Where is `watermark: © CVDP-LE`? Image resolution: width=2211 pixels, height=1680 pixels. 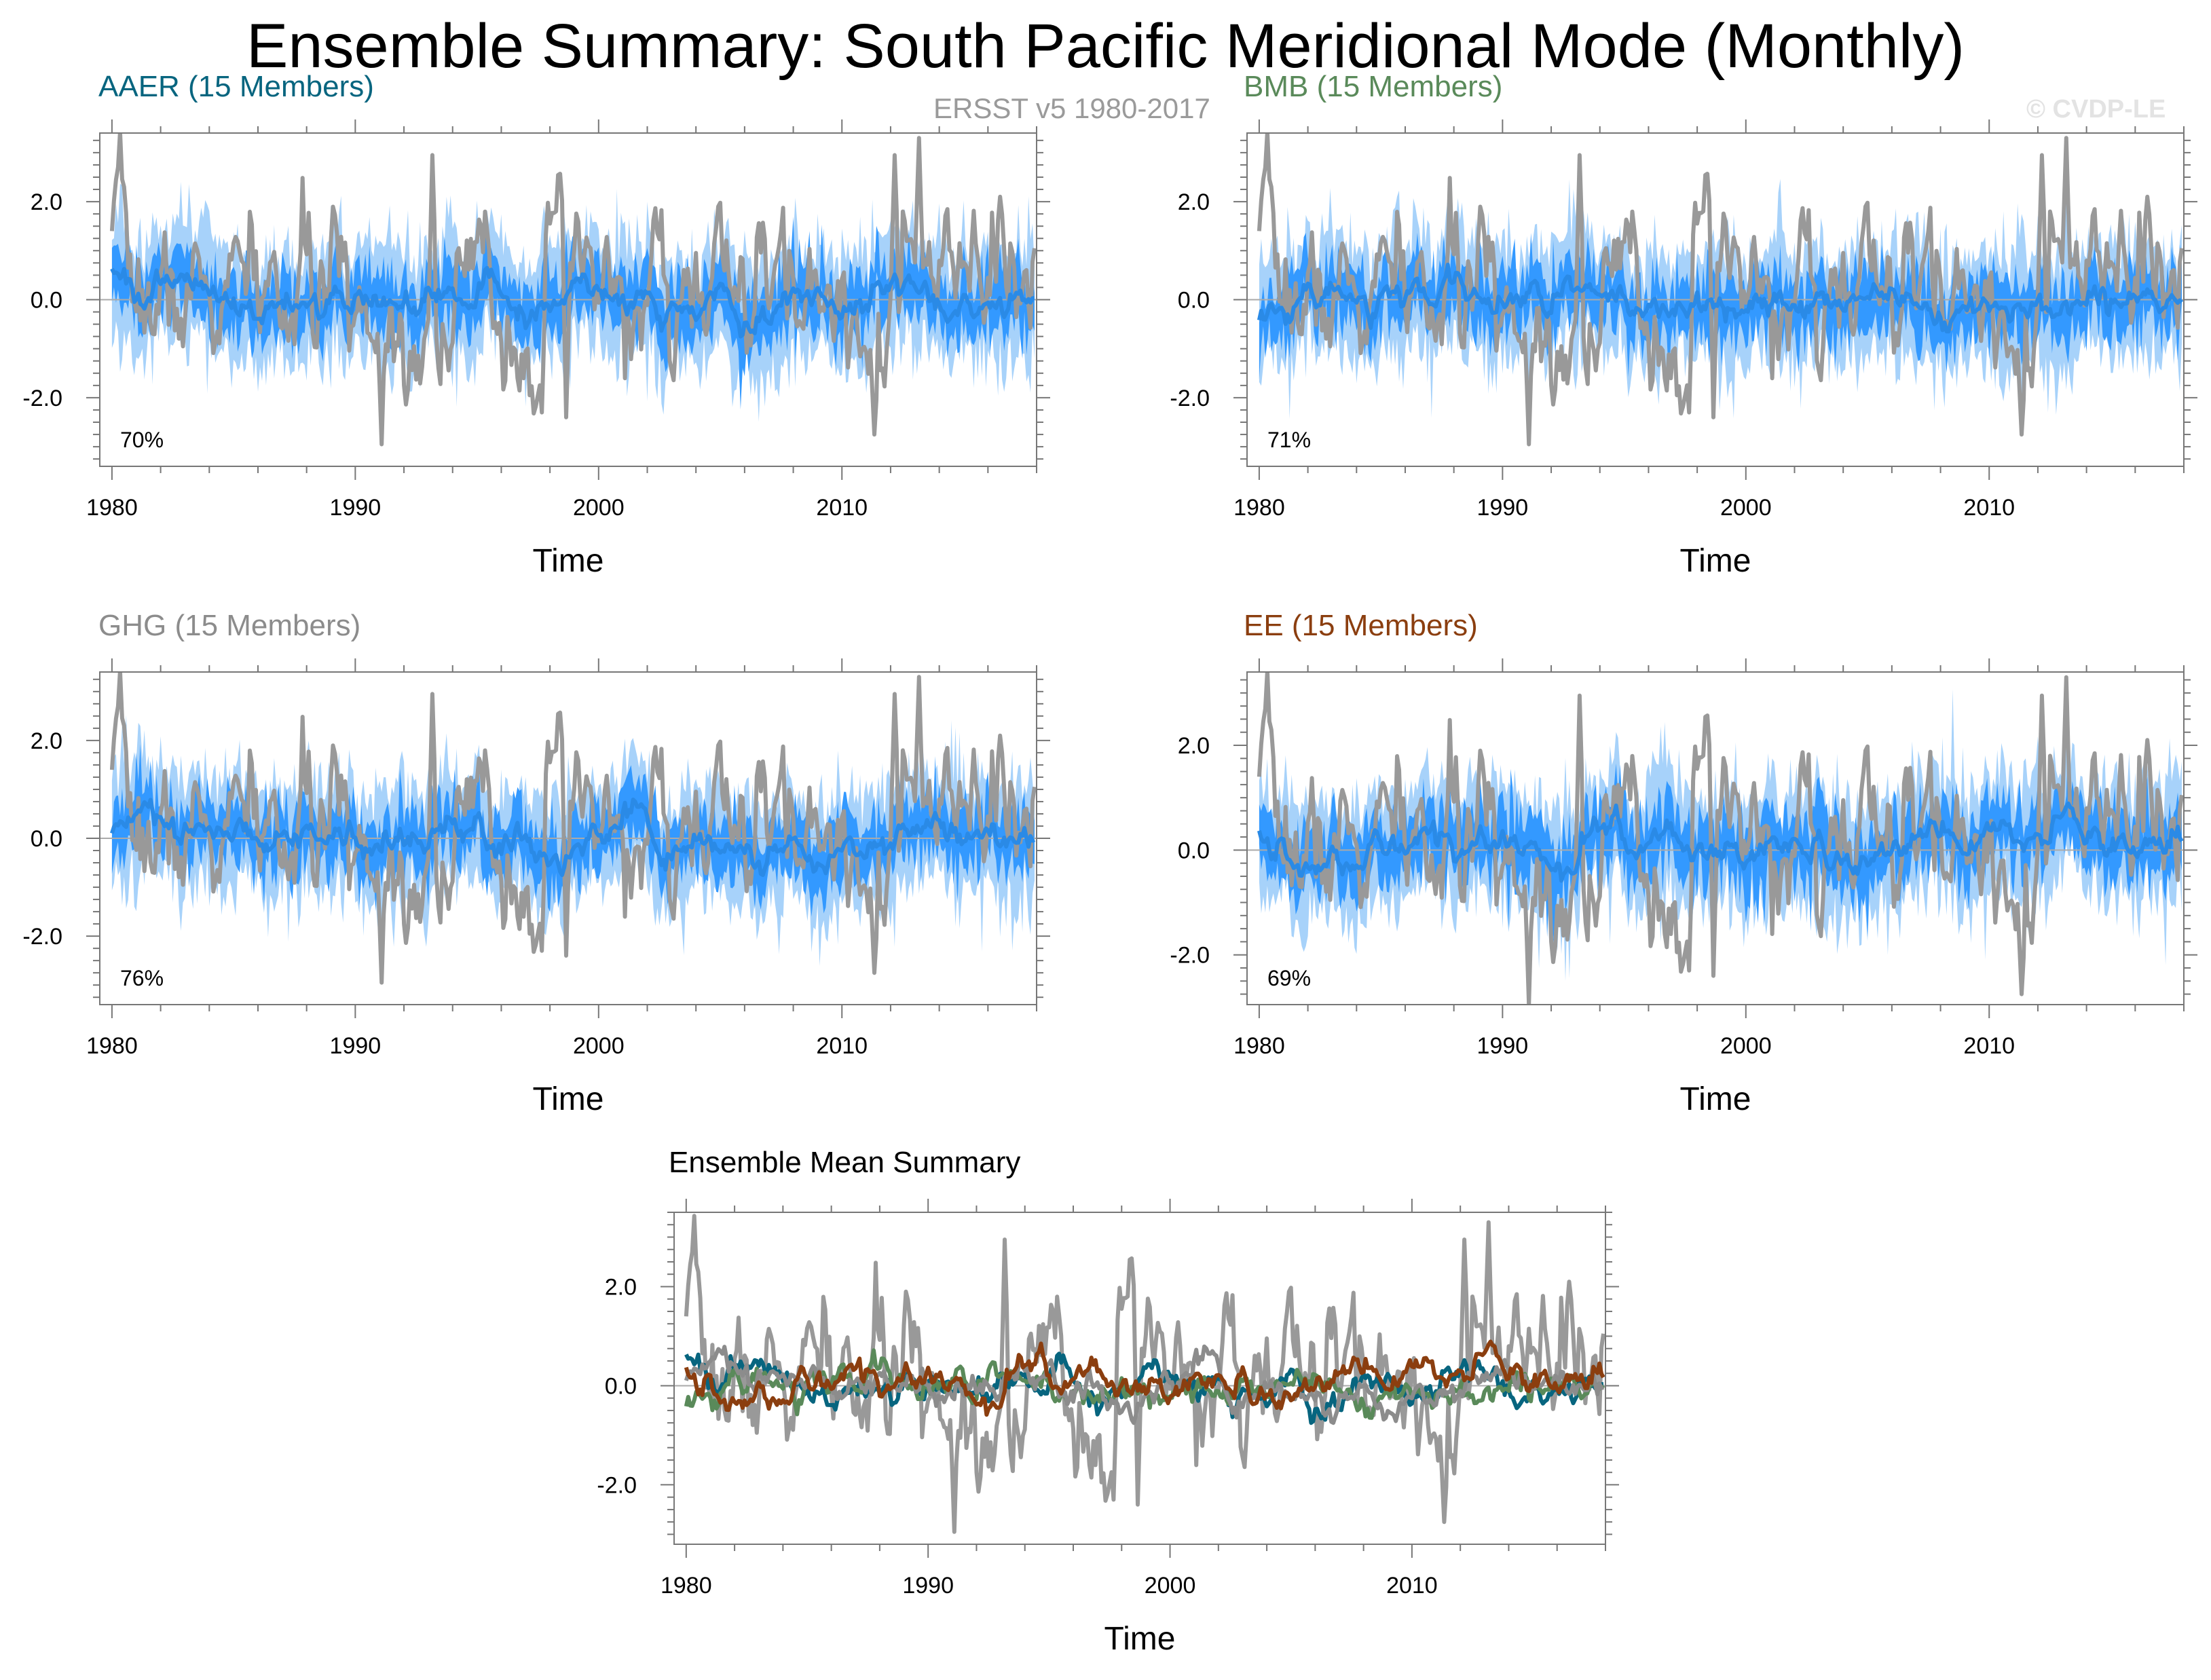 watermark: © CVDP-LE is located at coordinates (2096, 110).